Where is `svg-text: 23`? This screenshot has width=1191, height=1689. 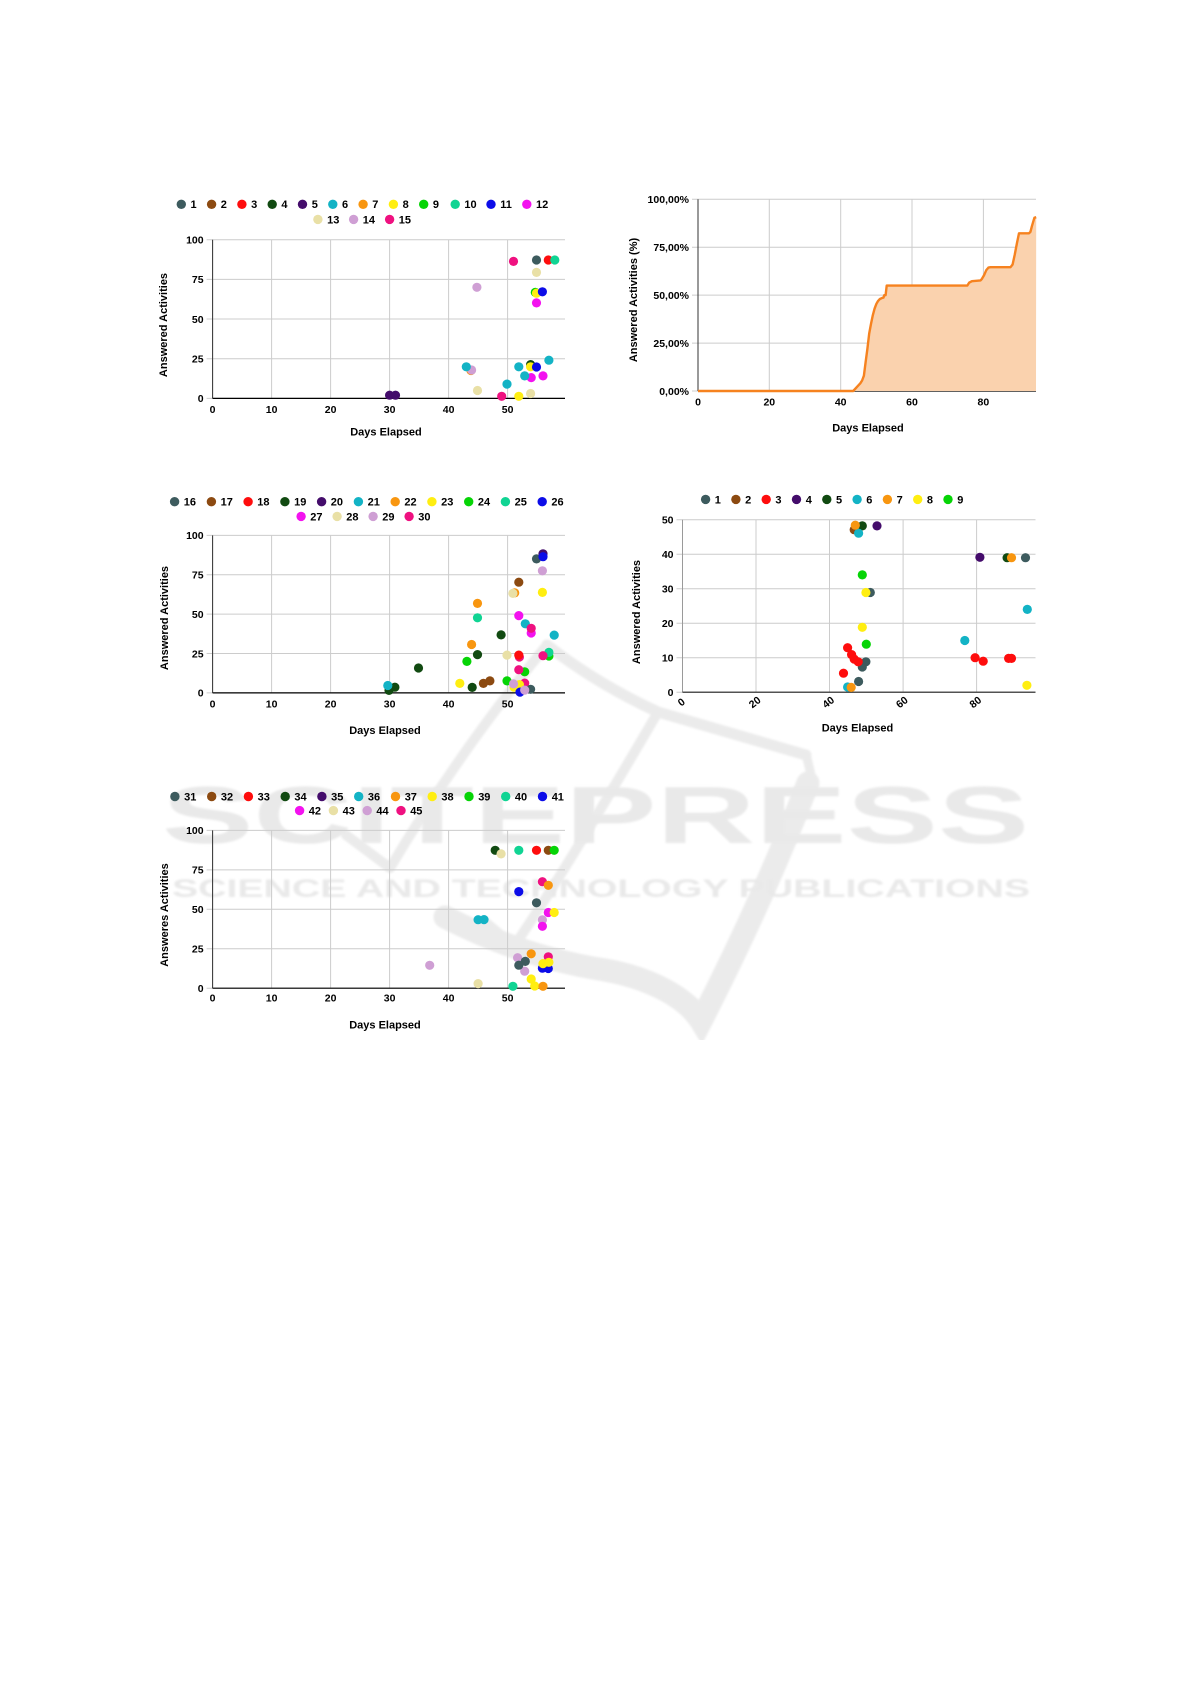 svg-text: 23 is located at coordinates (447, 503).